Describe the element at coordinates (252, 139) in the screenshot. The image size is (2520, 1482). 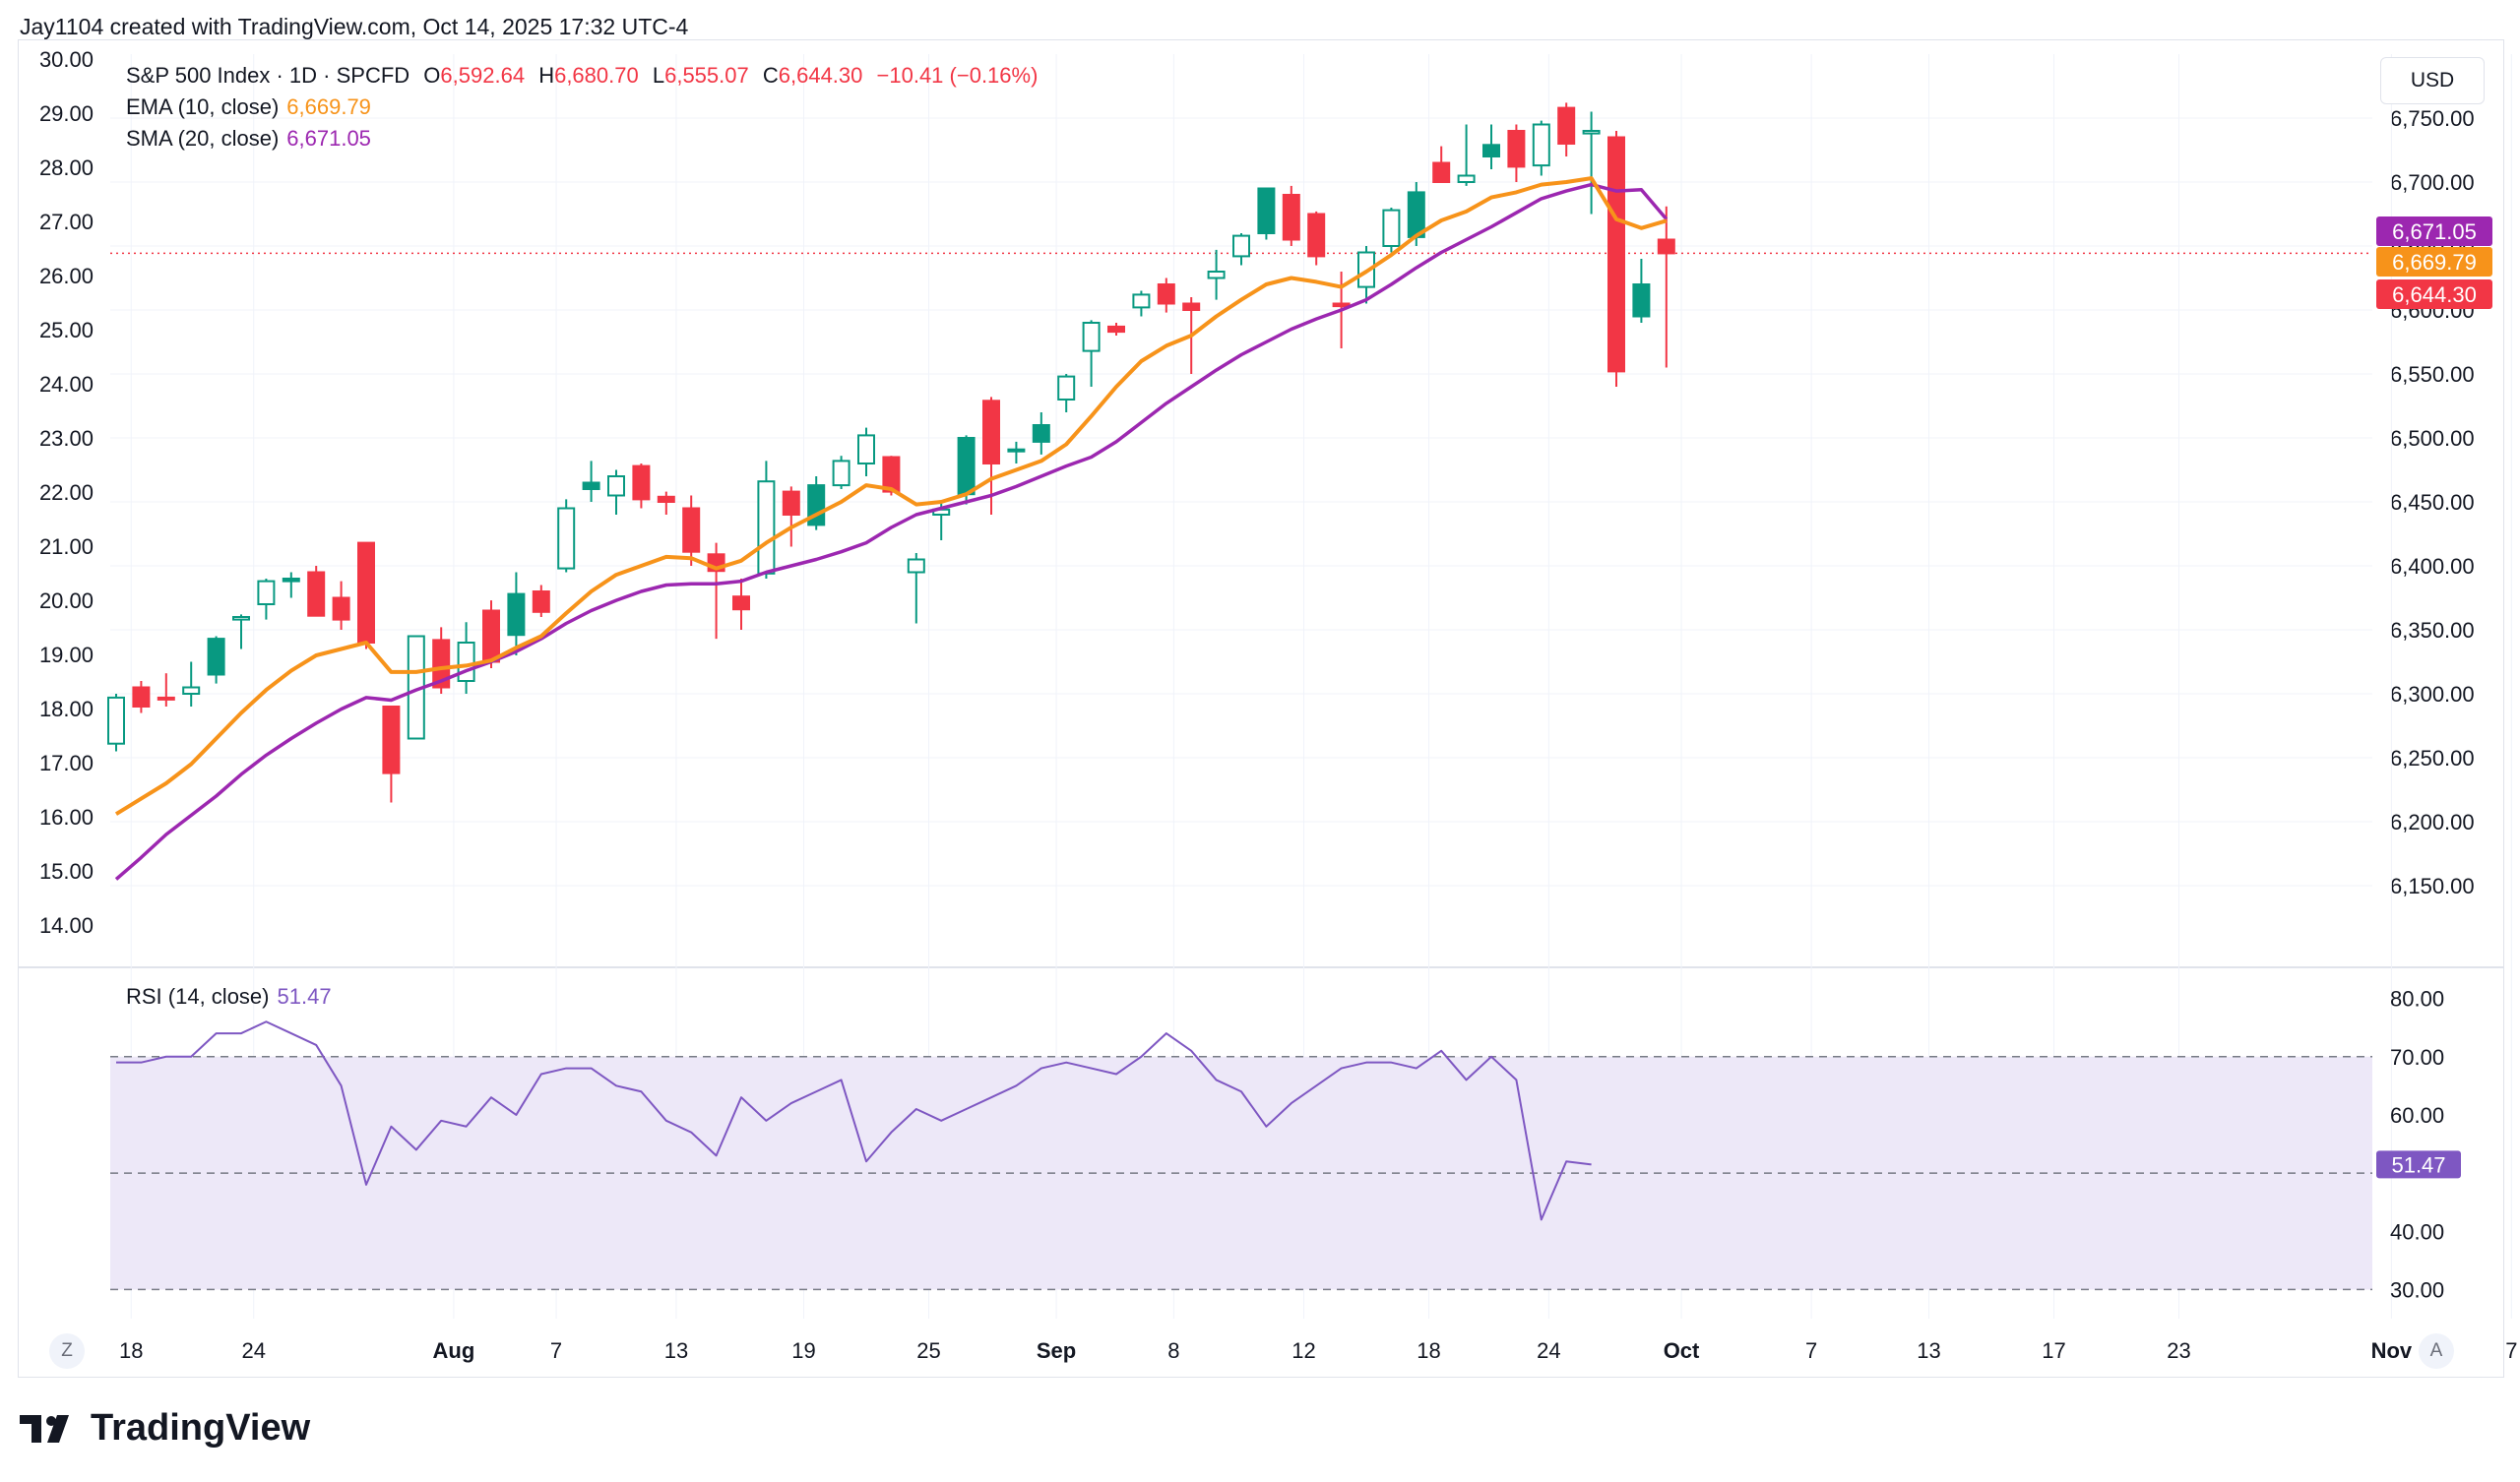
I see `sma-legend: SMA (20, close) 6,671.05` at that location.